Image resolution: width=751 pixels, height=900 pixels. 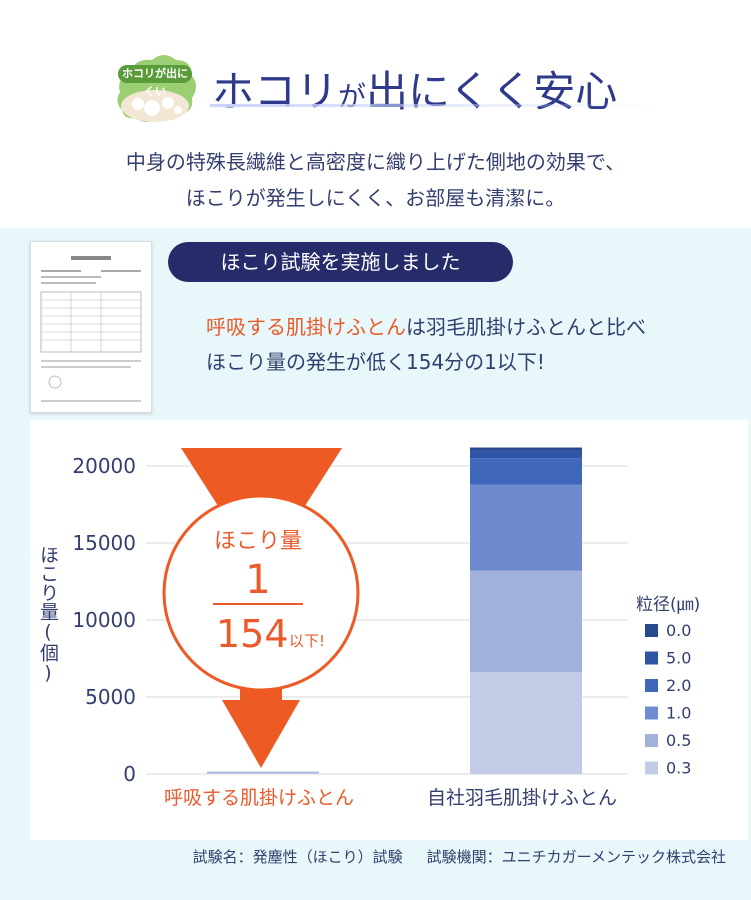 I want to click on badge-label: ホコリが出にくい, so click(x=155, y=81).